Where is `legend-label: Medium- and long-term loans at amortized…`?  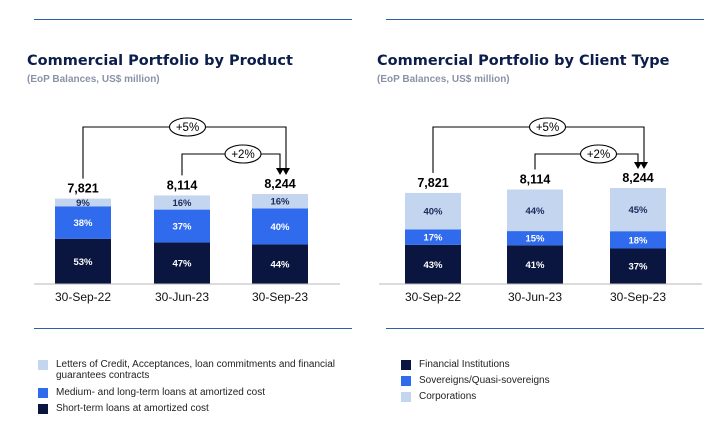
legend-label: Medium- and long-term loans at amortized… is located at coordinates (160, 392).